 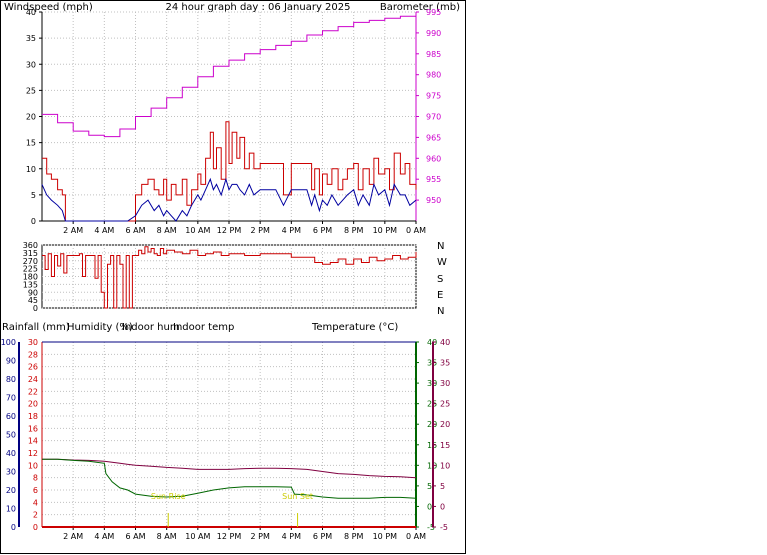 I want to click on rainfall-axis-title: Rainfall (mm), so click(x=36, y=327).